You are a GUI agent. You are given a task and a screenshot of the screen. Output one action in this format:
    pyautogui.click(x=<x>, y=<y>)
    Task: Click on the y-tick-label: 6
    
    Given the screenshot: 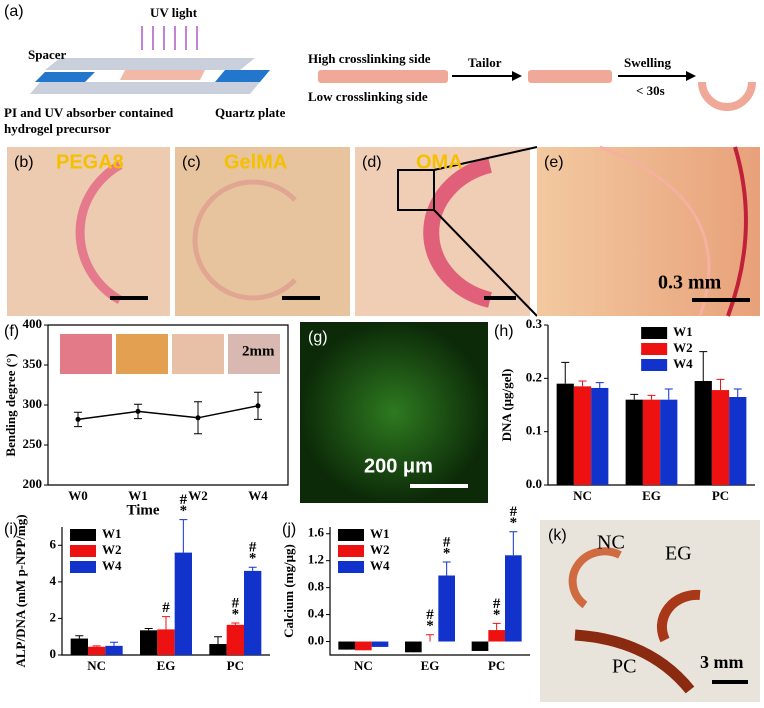 What is the action you would take?
    pyautogui.click(x=53, y=543)
    